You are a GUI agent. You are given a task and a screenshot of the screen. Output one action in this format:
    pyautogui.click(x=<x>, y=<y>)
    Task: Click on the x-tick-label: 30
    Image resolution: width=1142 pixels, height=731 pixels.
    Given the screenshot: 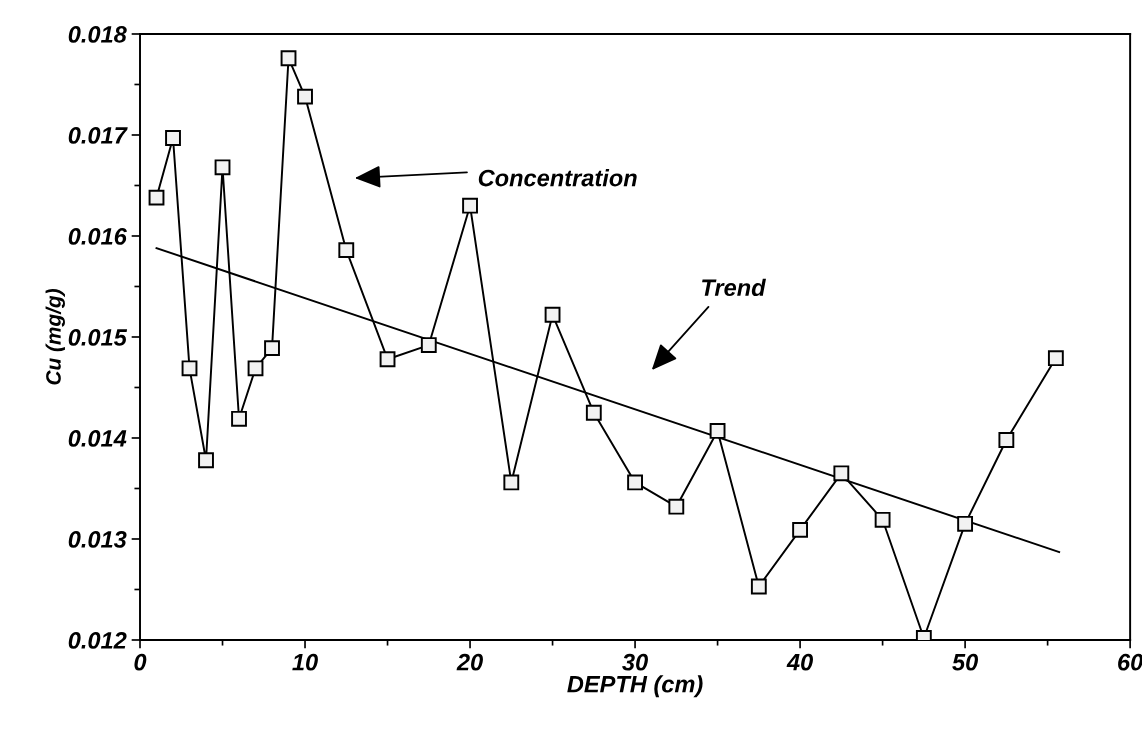 What is the action you would take?
    pyautogui.click(x=635, y=662)
    